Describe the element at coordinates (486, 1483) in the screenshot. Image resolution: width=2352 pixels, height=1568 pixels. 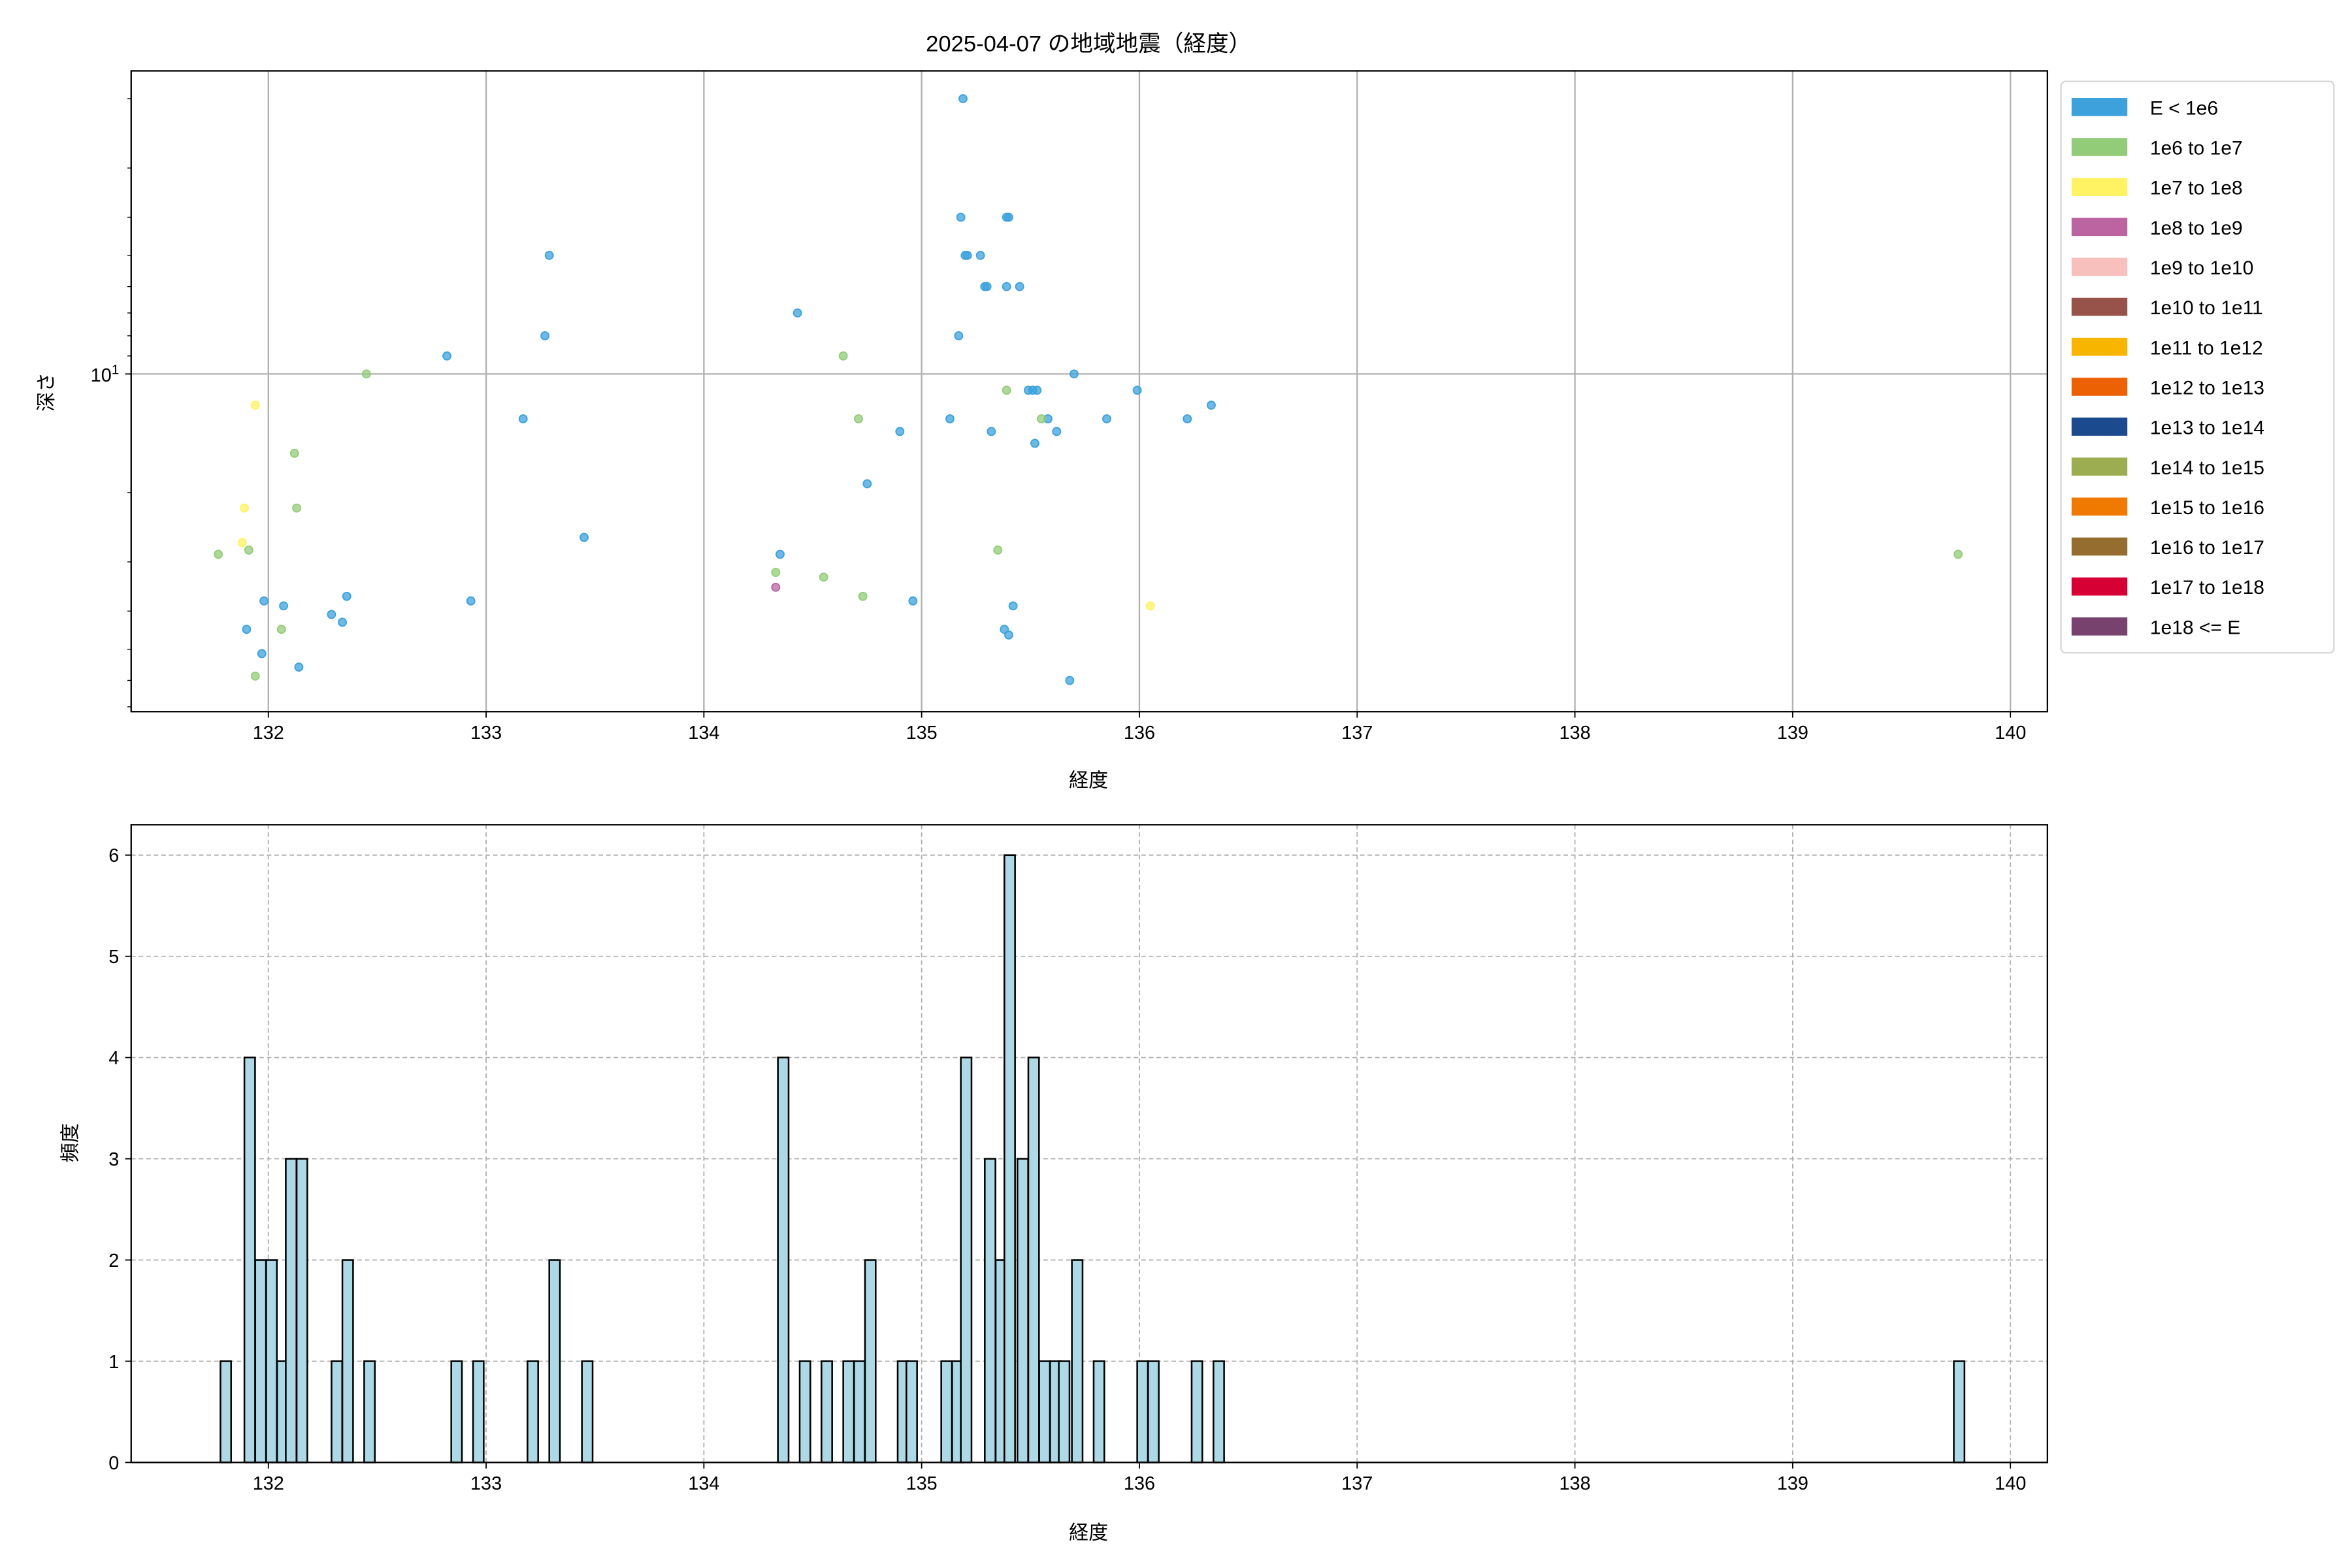
I see `x-tick-label: 133` at that location.